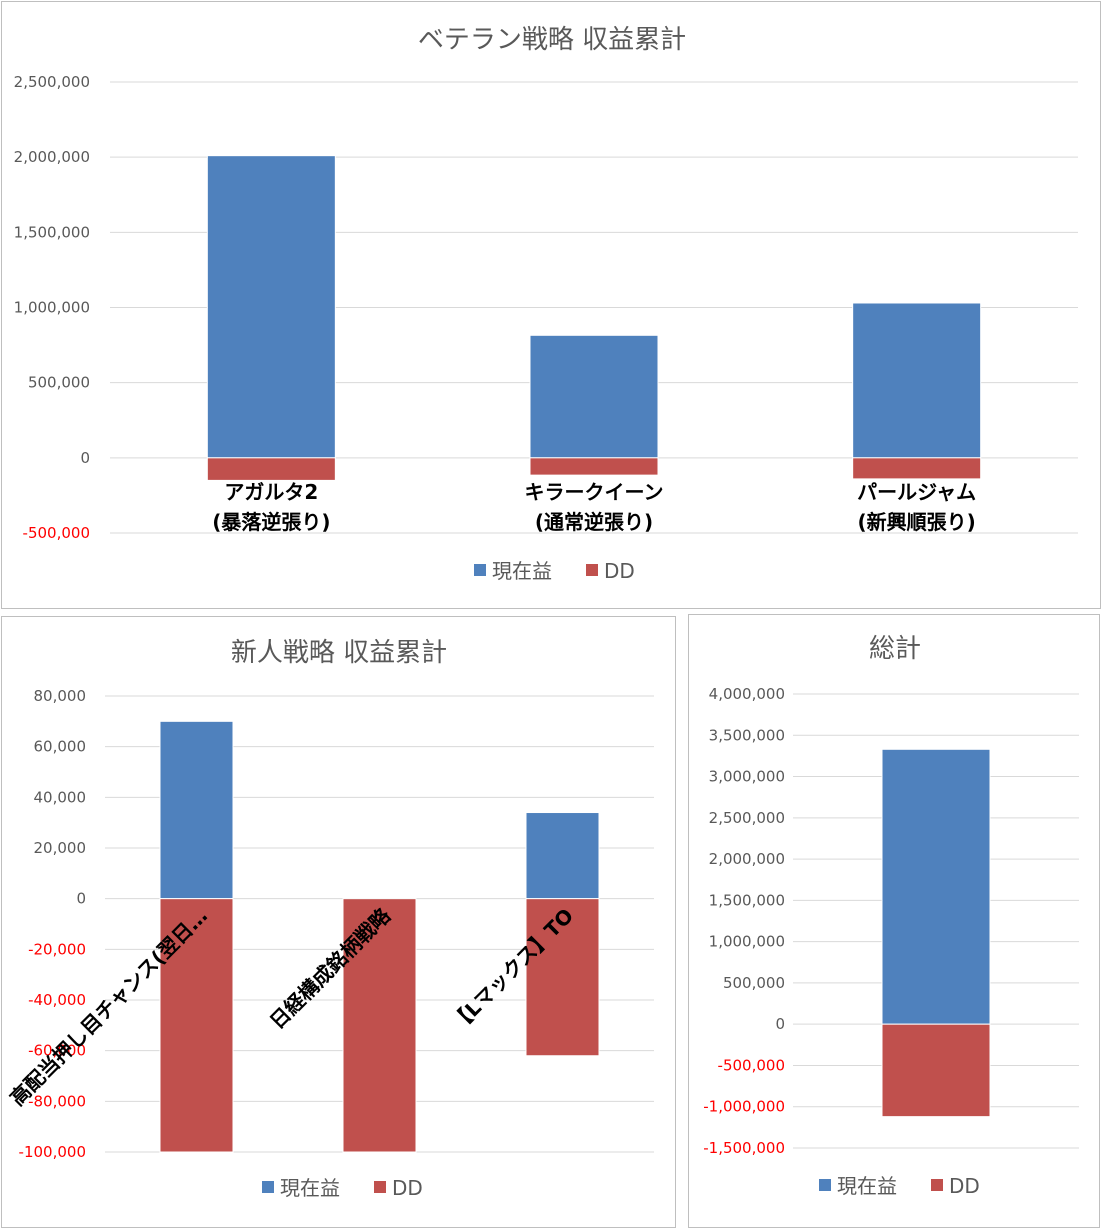 The width and height of the screenshot is (1102, 1230). I want to click on y-tick-label: 80,000, so click(60, 696).